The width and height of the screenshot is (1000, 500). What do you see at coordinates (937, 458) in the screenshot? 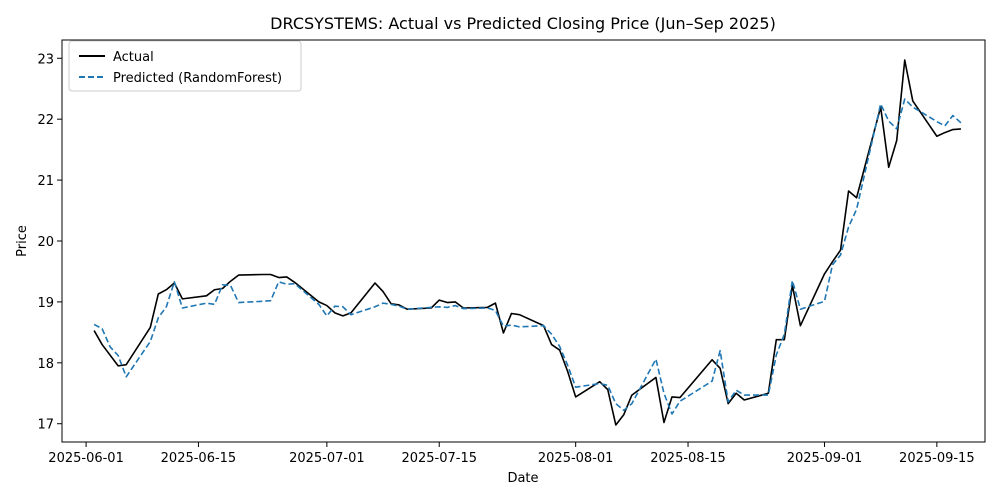
I see `x-tick-label: 2025-09-15` at bounding box center [937, 458].